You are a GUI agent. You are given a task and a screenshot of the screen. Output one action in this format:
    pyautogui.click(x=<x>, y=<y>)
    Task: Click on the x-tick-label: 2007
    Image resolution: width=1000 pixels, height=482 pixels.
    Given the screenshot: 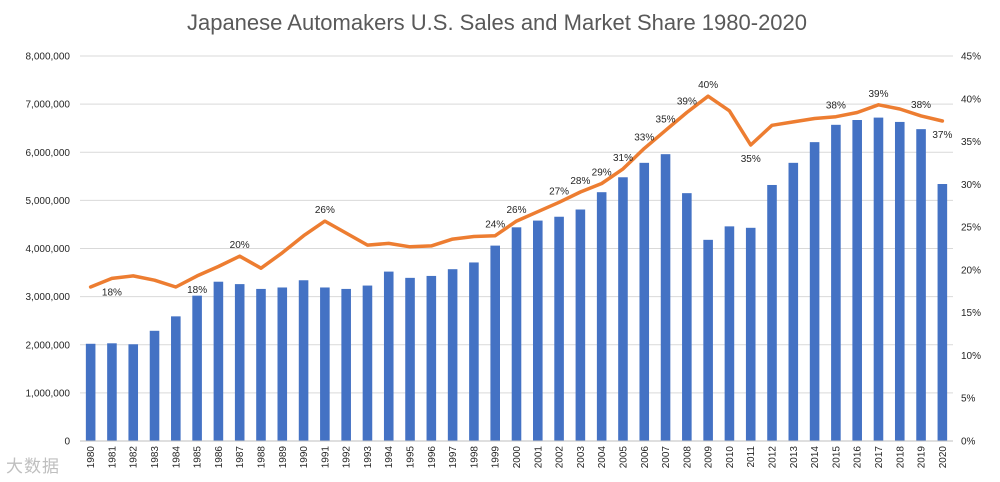 What is the action you would take?
    pyautogui.click(x=666, y=457)
    